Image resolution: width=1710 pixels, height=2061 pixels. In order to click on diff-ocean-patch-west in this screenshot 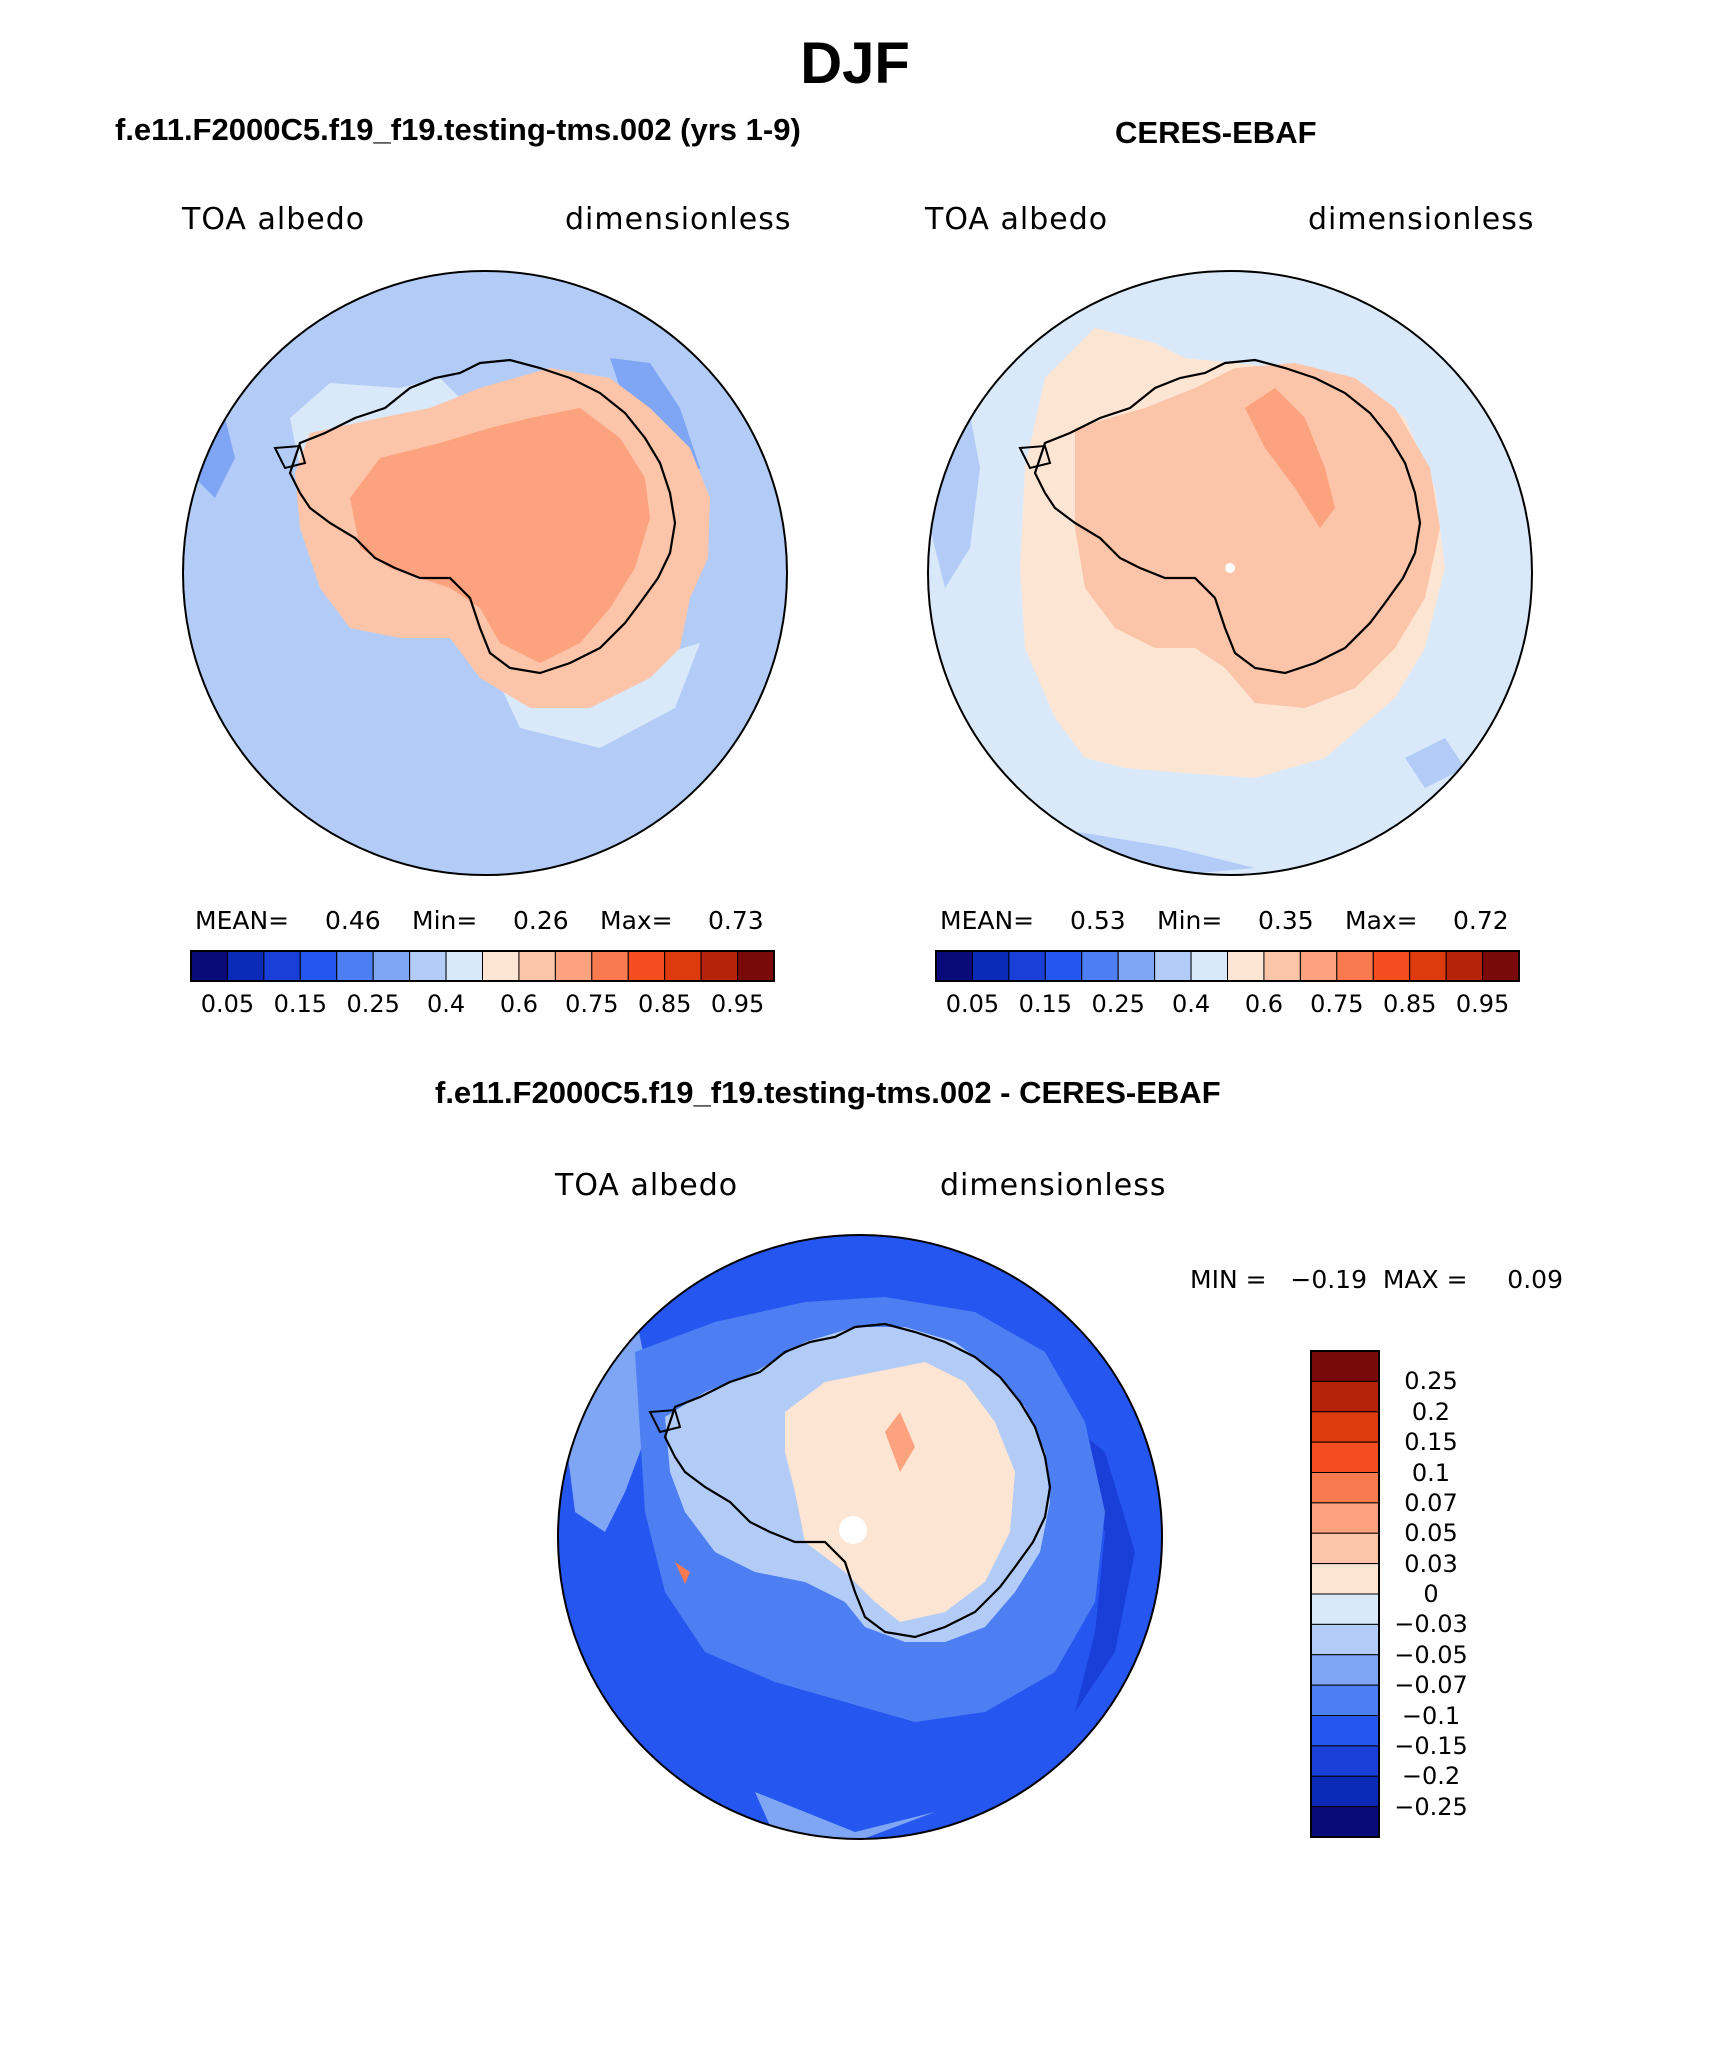, I will do `click(610, 1422)`.